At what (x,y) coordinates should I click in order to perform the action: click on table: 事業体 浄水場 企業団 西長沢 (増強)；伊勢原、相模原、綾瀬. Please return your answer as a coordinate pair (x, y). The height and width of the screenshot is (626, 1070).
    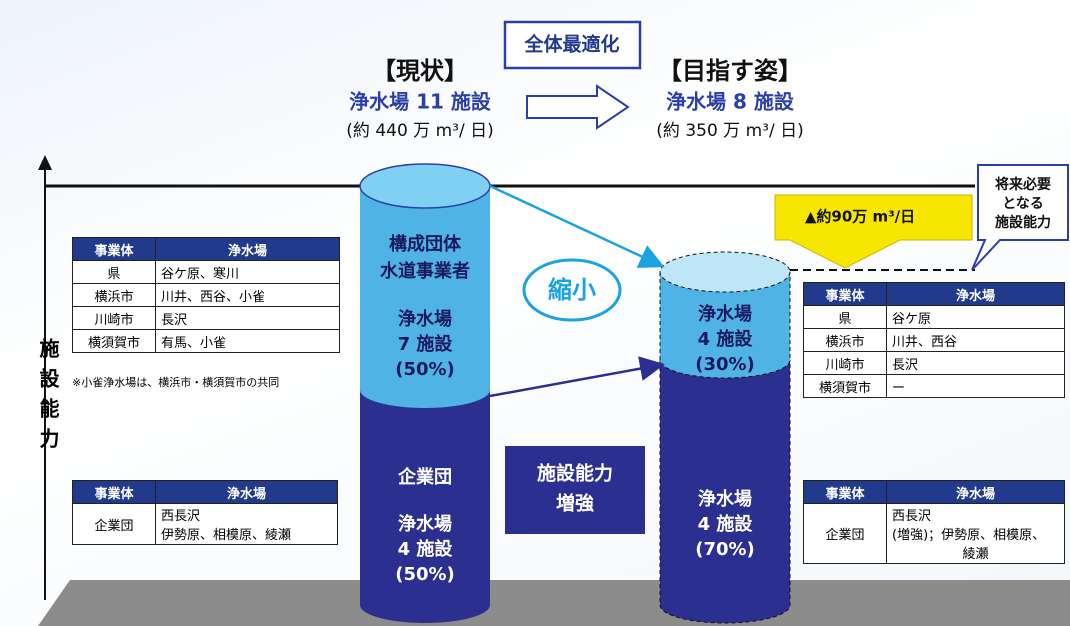
    Looking at the image, I should click on (934, 522).